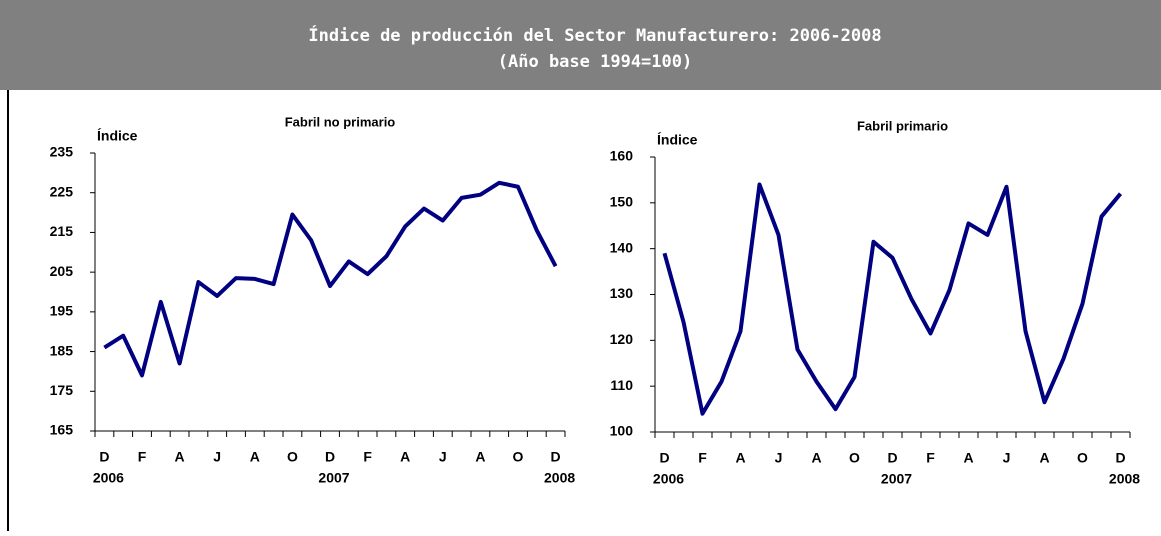  I want to click on header-subtitle: (Año base 1994=100), so click(595, 62).